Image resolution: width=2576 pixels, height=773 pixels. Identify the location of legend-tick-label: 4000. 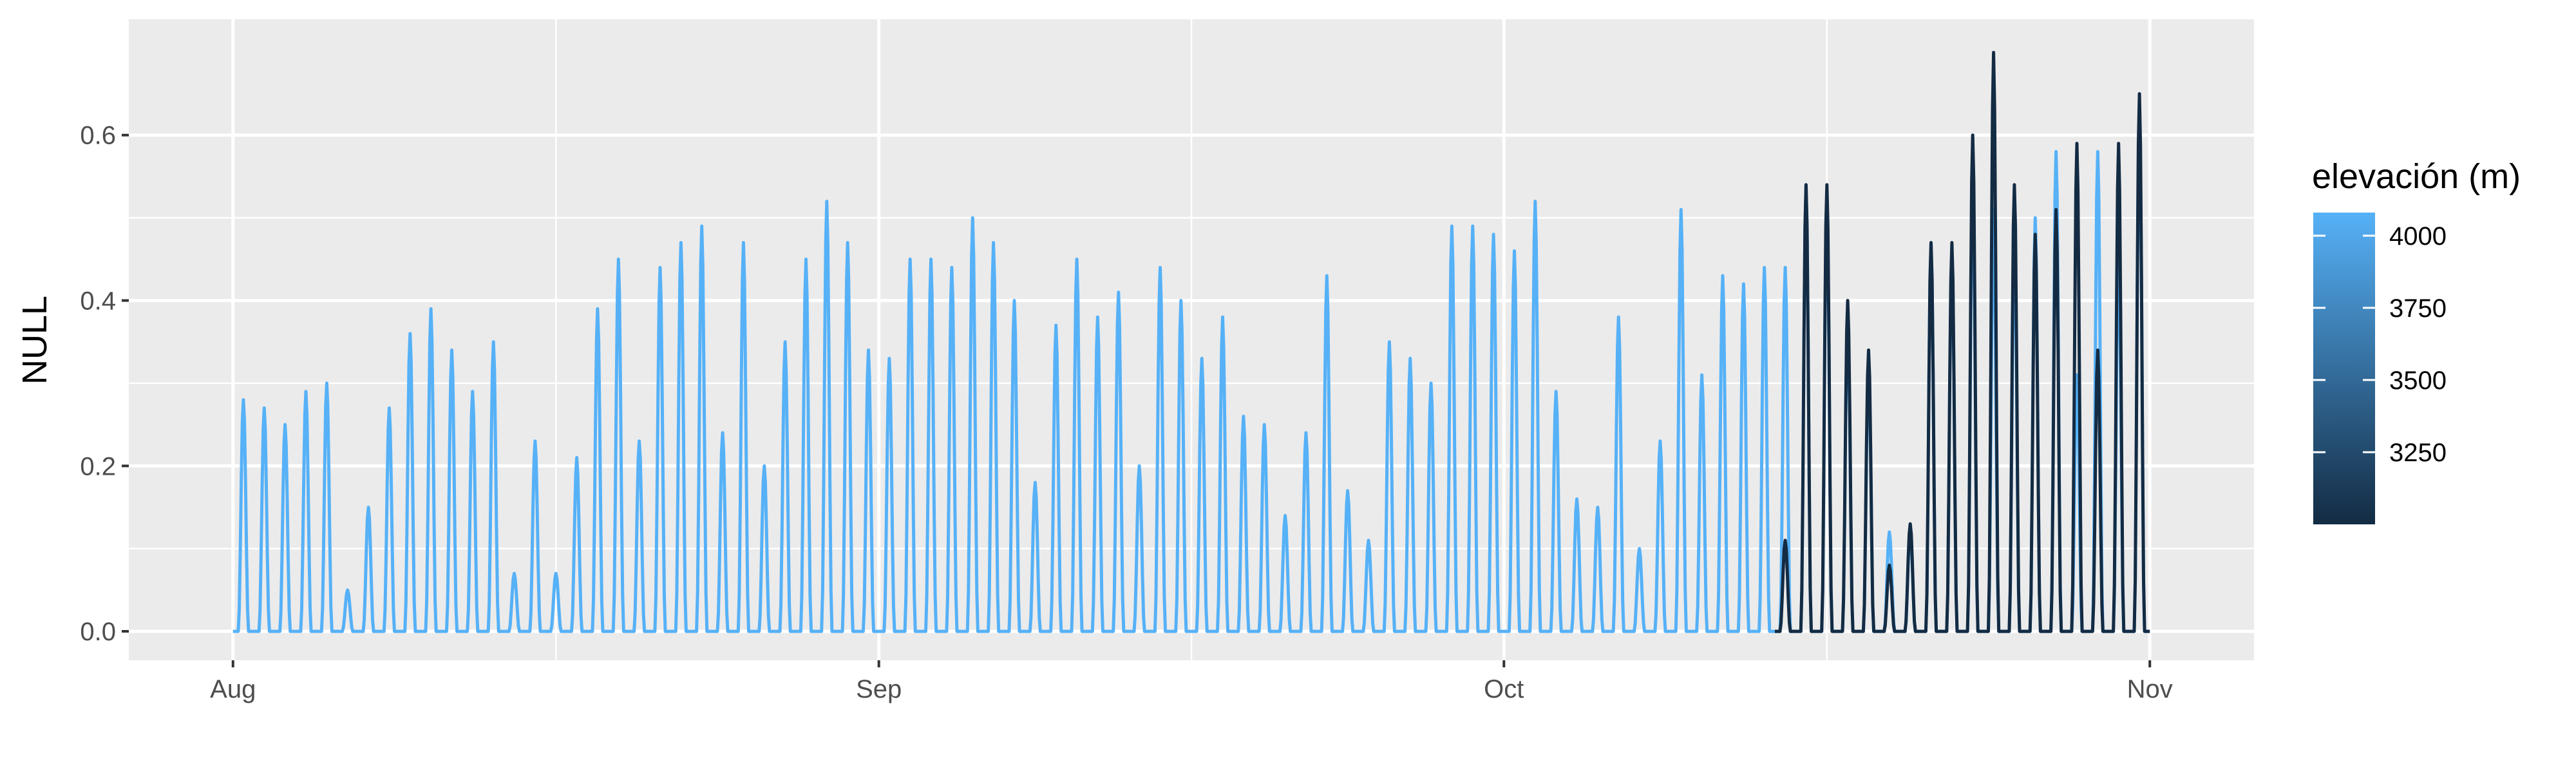
(2418, 236).